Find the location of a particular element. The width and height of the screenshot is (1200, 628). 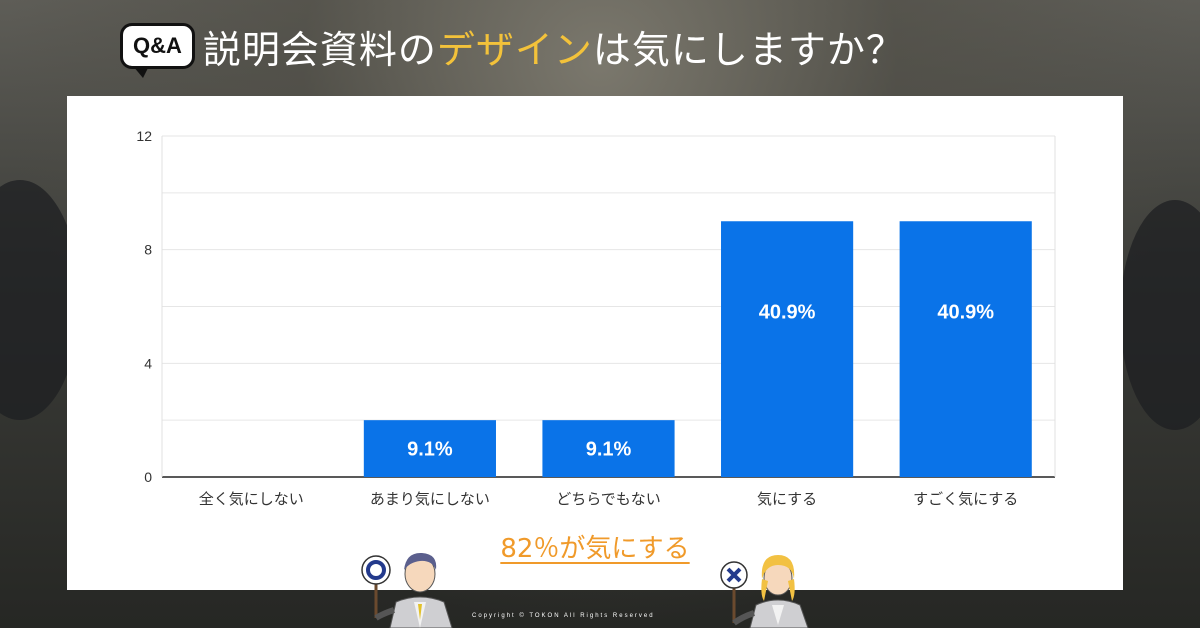

audience-silhouette-right is located at coordinates (1160, 315).